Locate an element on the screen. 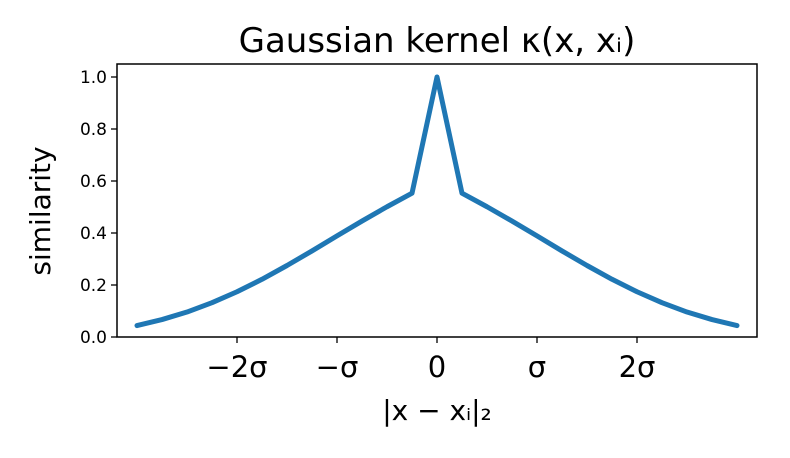  x-tick-label: 0 is located at coordinates (437, 367).